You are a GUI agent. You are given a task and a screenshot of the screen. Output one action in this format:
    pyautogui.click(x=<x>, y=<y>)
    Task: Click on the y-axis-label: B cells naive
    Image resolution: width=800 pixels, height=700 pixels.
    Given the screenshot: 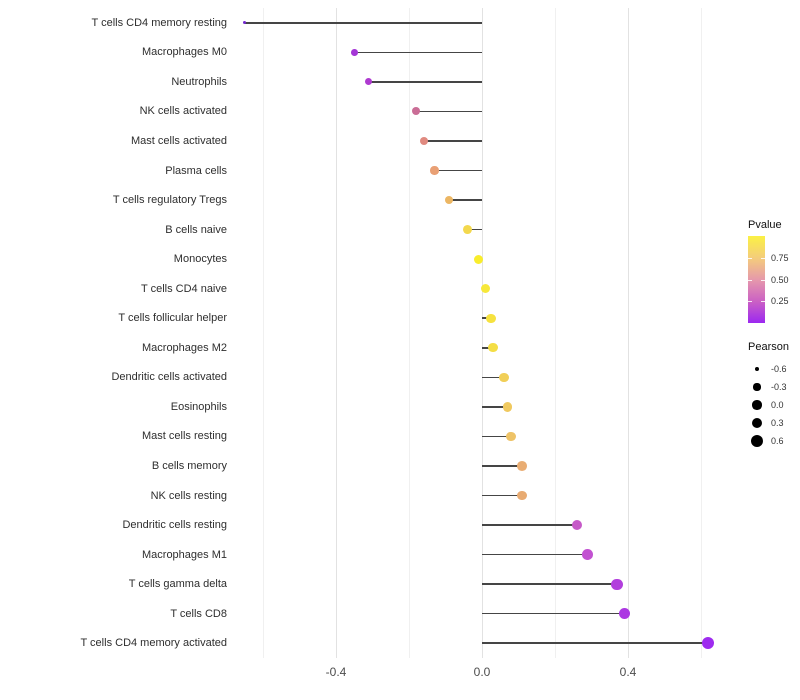 What is the action you would take?
    pyautogui.click(x=196, y=229)
    